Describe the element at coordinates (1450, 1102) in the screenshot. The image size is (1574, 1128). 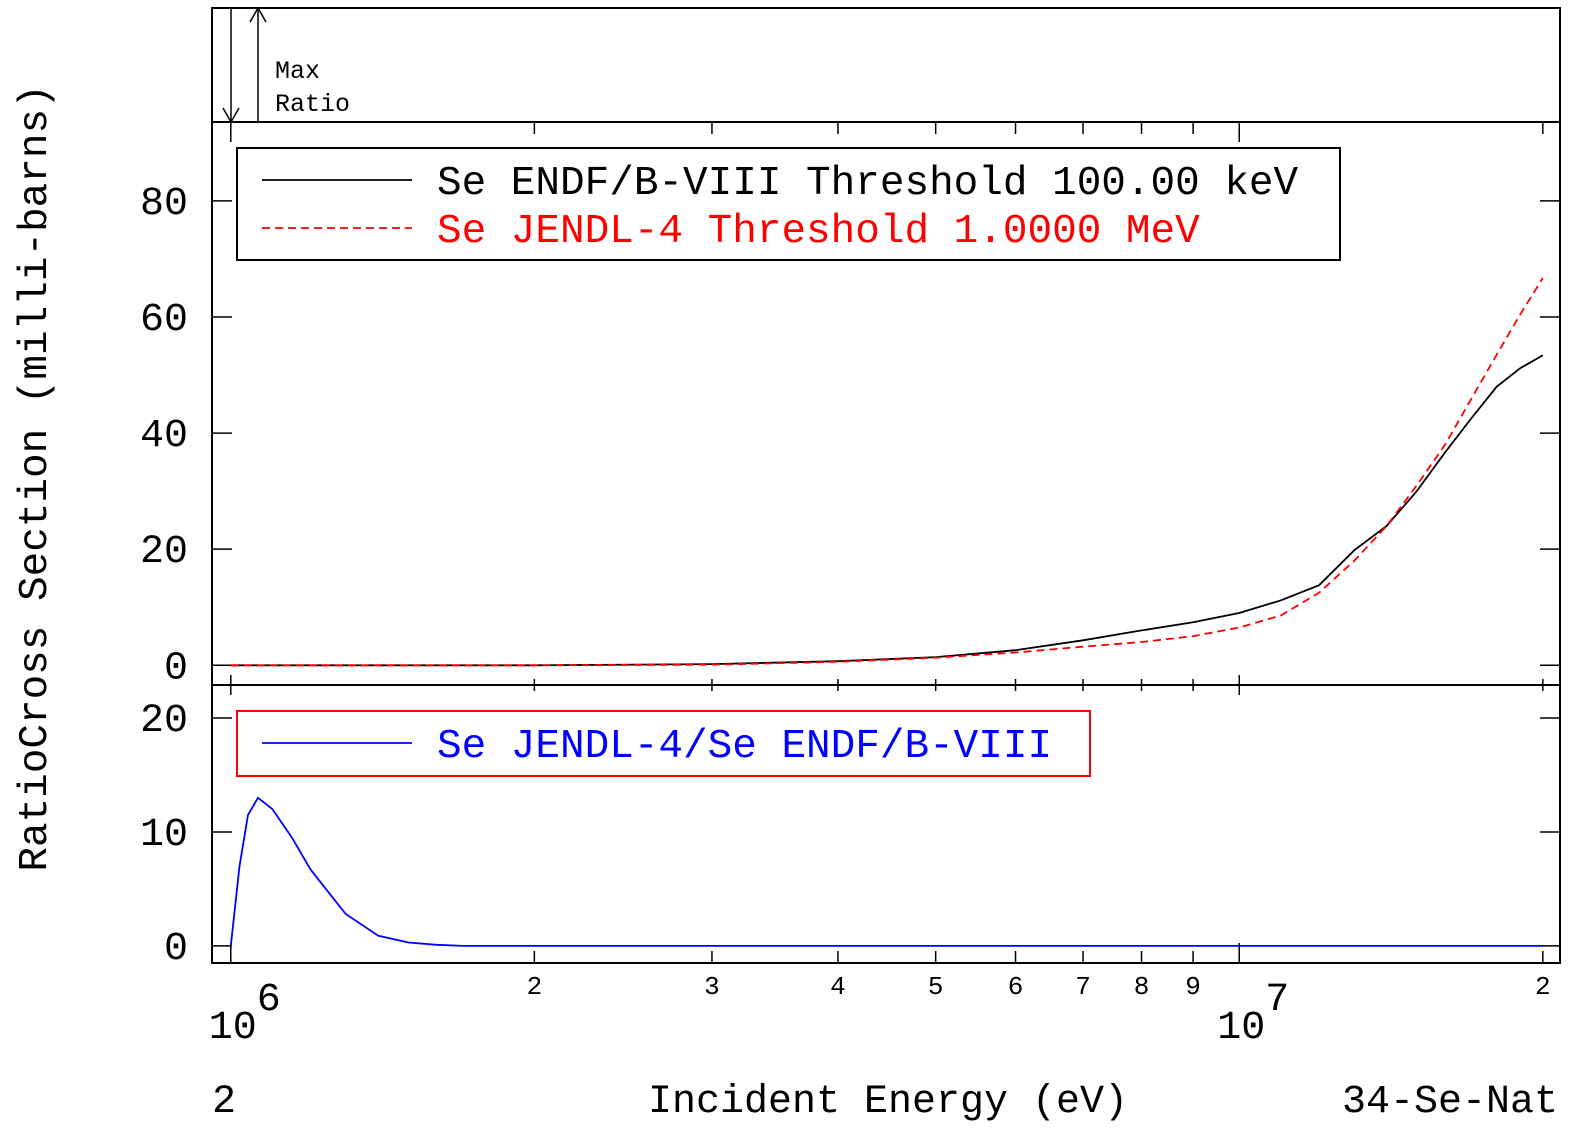
I see `annotation: 34-Se-Nat` at that location.